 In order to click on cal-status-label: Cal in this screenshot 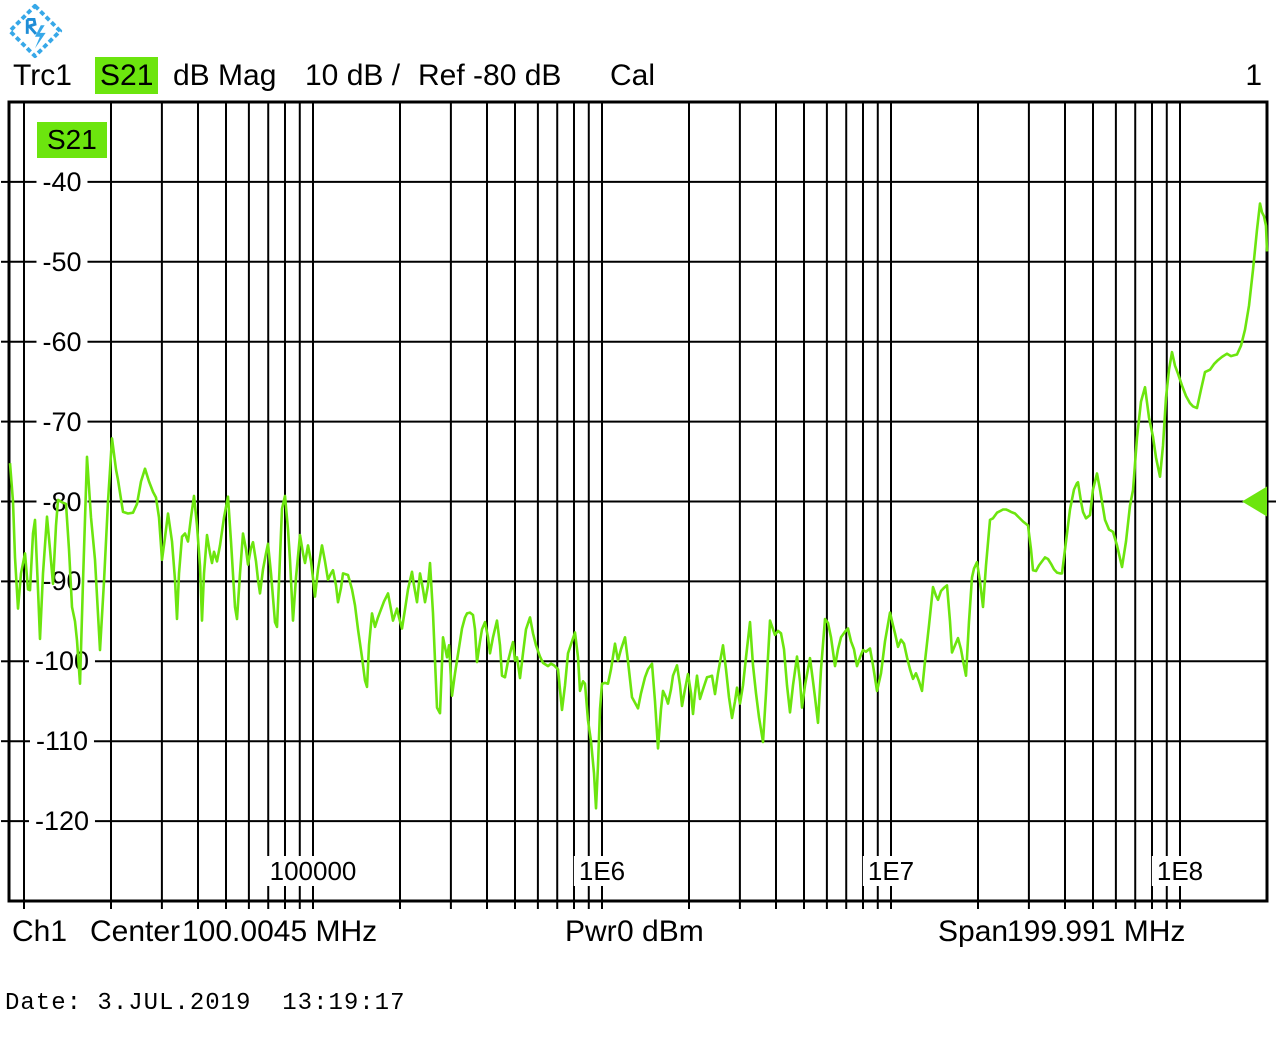, I will do `click(633, 75)`.